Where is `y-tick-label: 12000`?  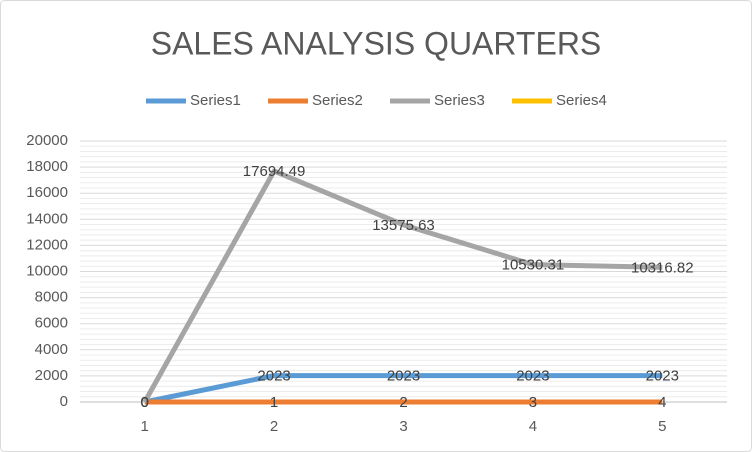 y-tick-label: 12000 is located at coordinates (47, 244).